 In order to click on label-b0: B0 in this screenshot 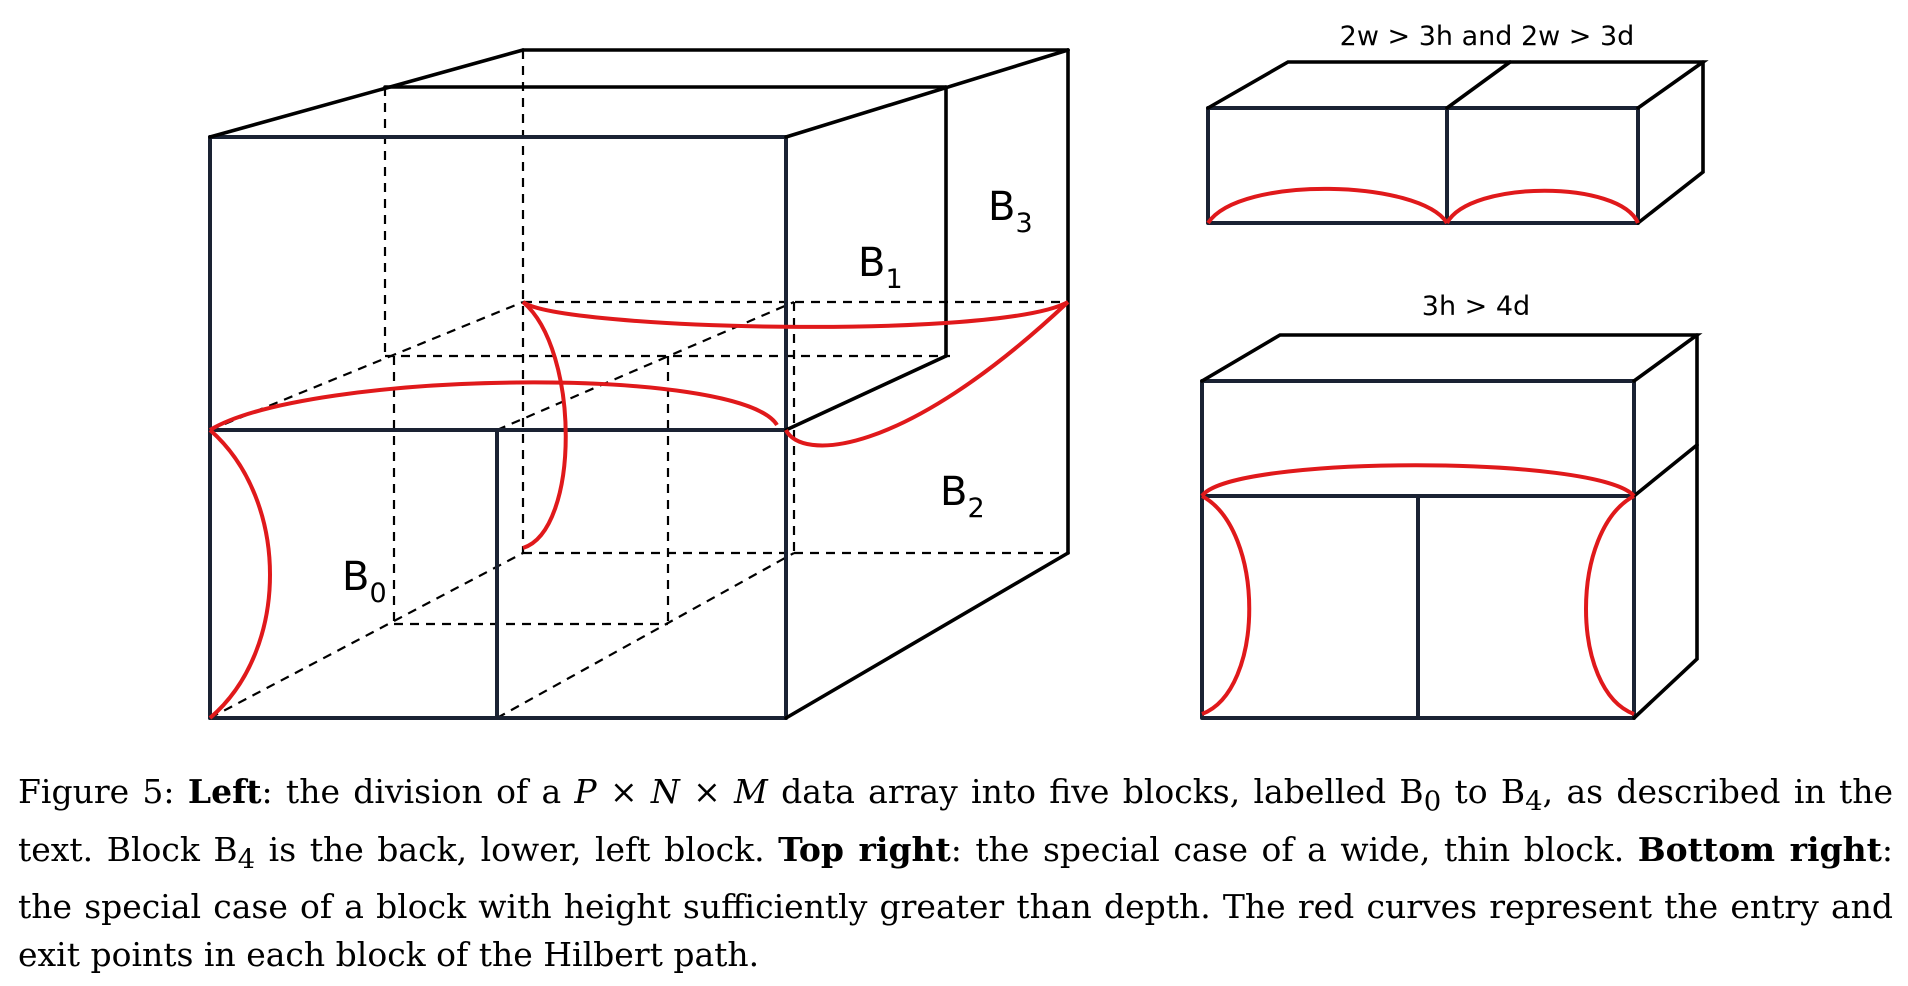, I will do `click(364, 581)`.